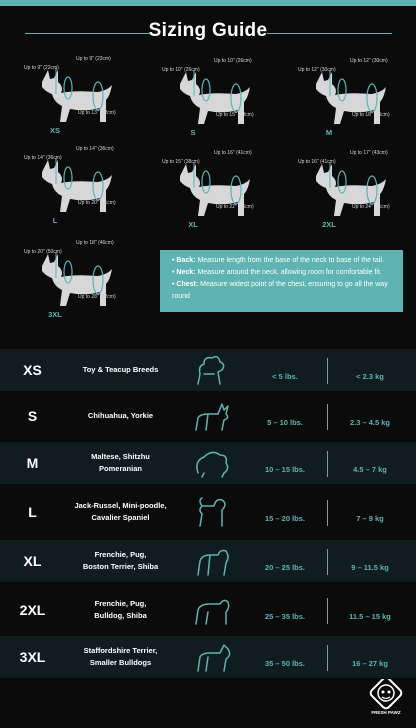 The height and width of the screenshot is (728, 416). What do you see at coordinates (235, 207) in the screenshot?
I see `chest-measure: Up to 22" (56cm)` at bounding box center [235, 207].